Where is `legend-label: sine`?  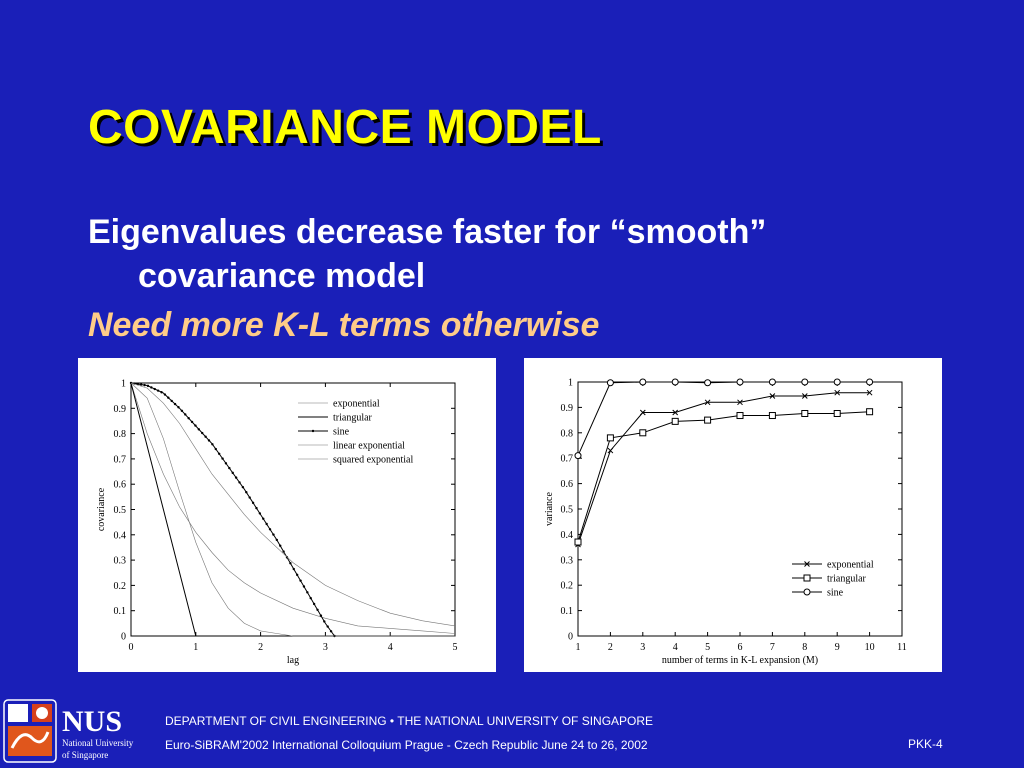
legend-label: sine is located at coordinates (341, 432).